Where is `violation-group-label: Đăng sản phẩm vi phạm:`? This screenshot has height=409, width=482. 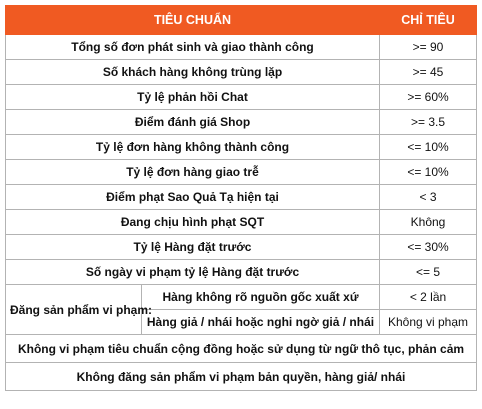 violation-group-label: Đăng sản phẩm vi phạm: is located at coordinates (78, 309).